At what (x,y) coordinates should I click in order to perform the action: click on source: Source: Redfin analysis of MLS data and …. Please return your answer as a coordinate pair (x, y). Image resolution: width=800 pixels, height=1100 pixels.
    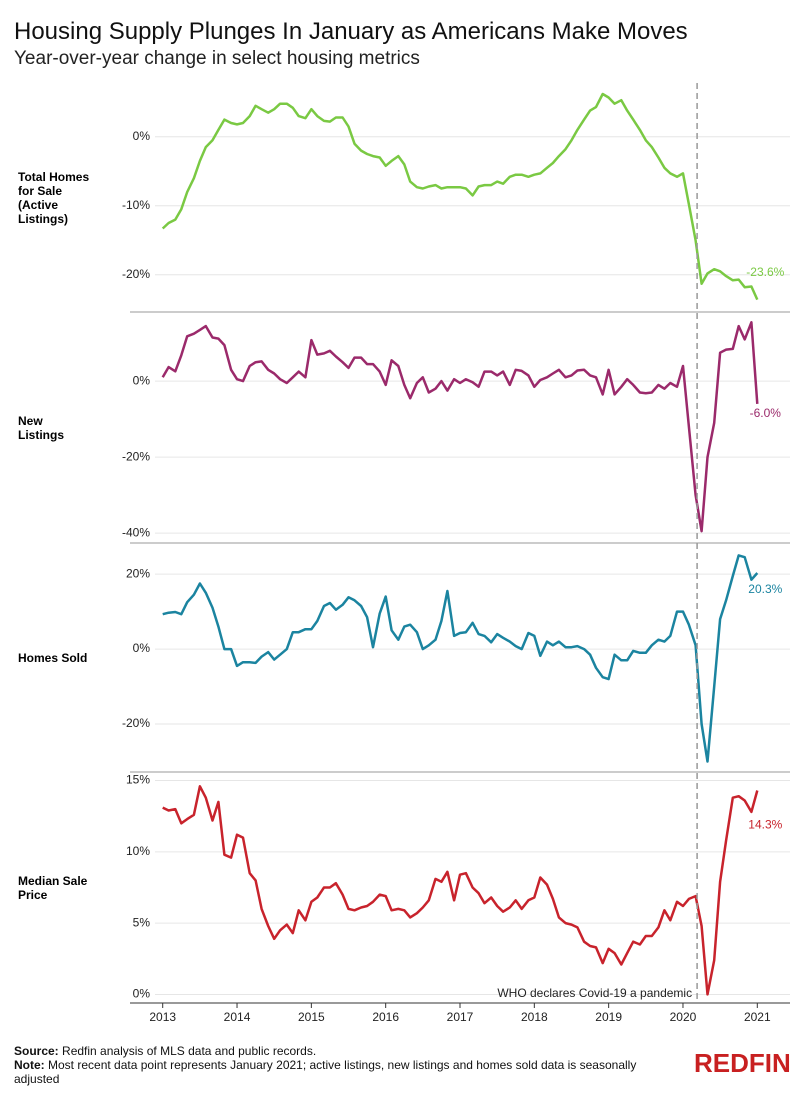
    Looking at the image, I should click on (339, 1051).